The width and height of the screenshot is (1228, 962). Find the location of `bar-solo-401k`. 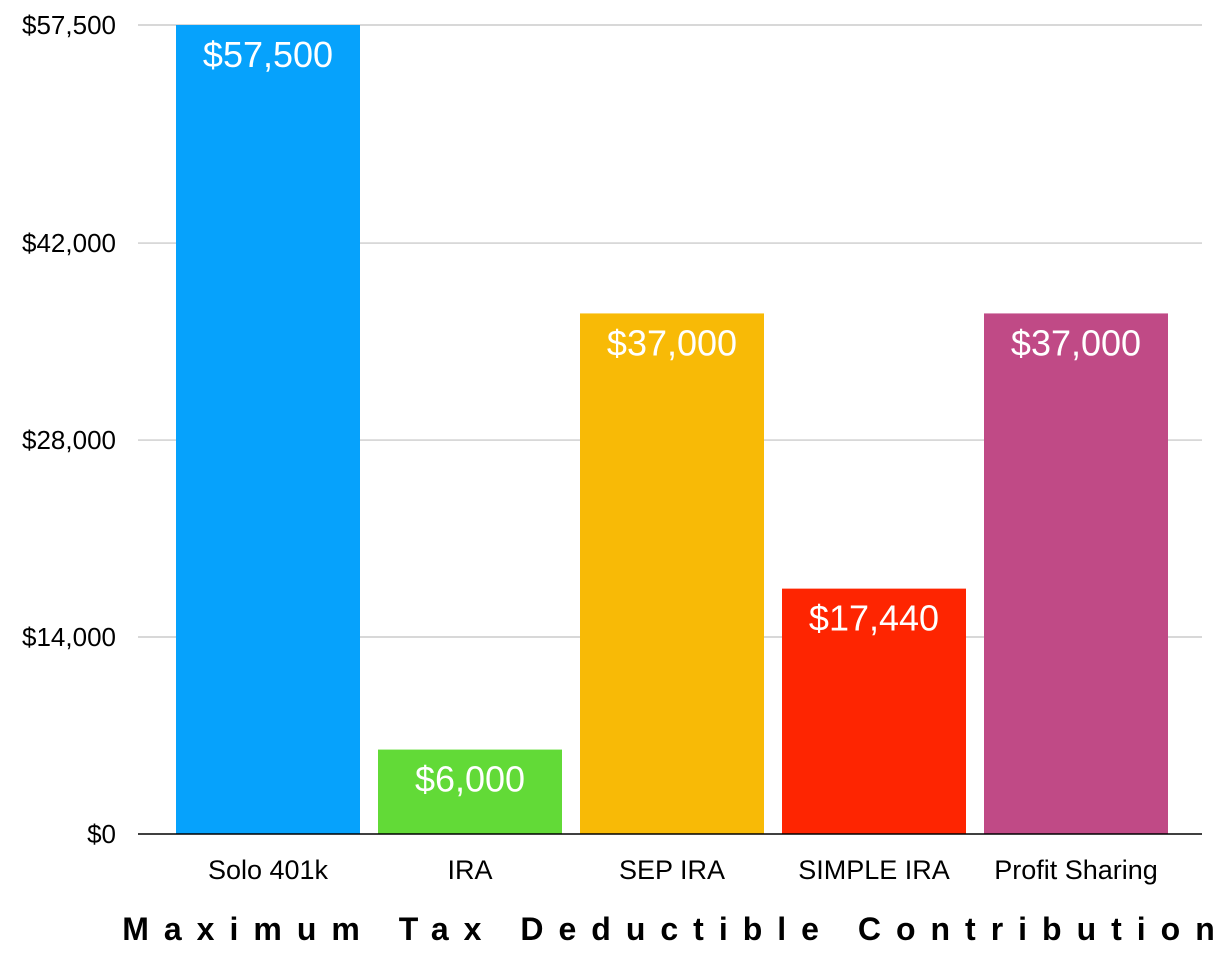

bar-solo-401k is located at coordinates (268, 429).